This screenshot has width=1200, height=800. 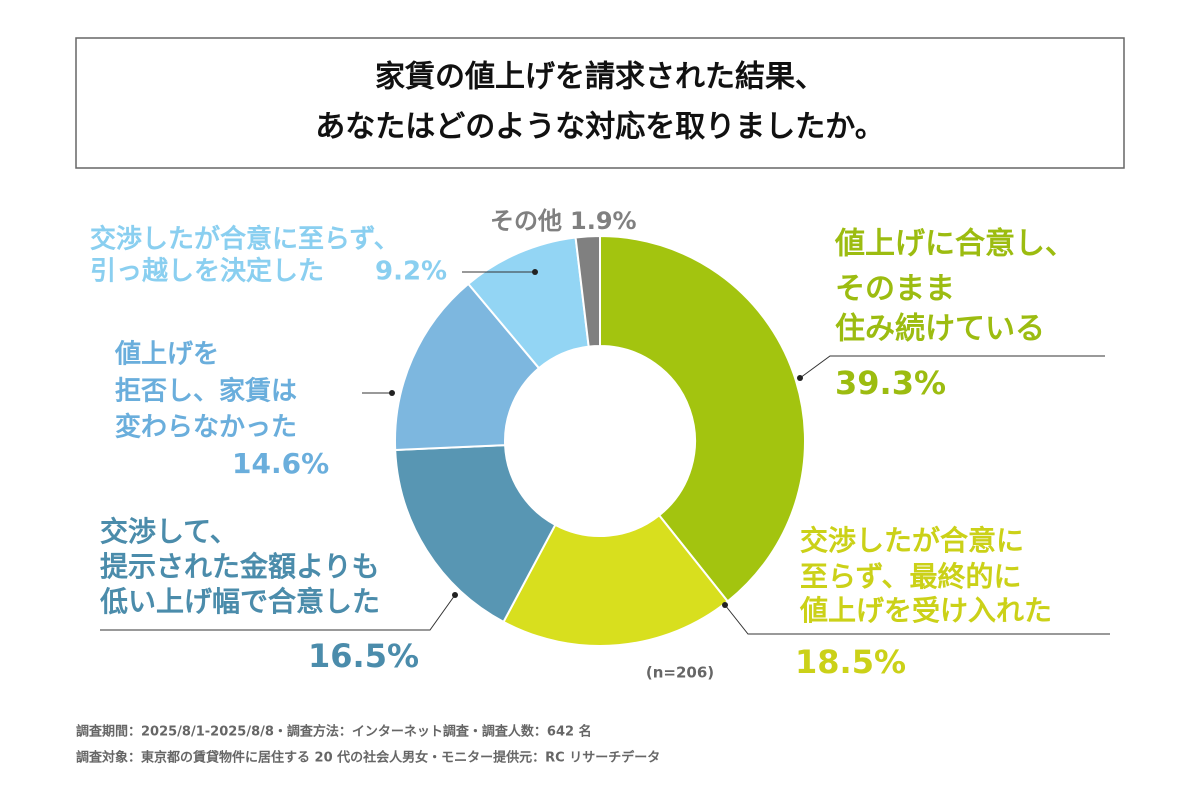 I want to click on slice-label: 値上げを, so click(x=166, y=355).